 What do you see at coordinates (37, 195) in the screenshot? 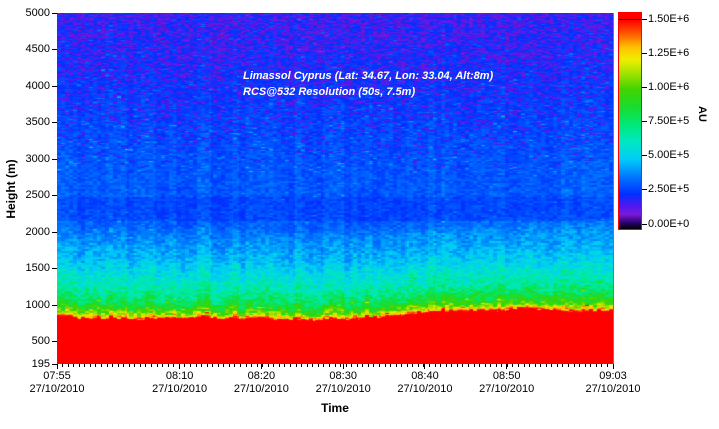
I see `y-tick-label: 2500` at bounding box center [37, 195].